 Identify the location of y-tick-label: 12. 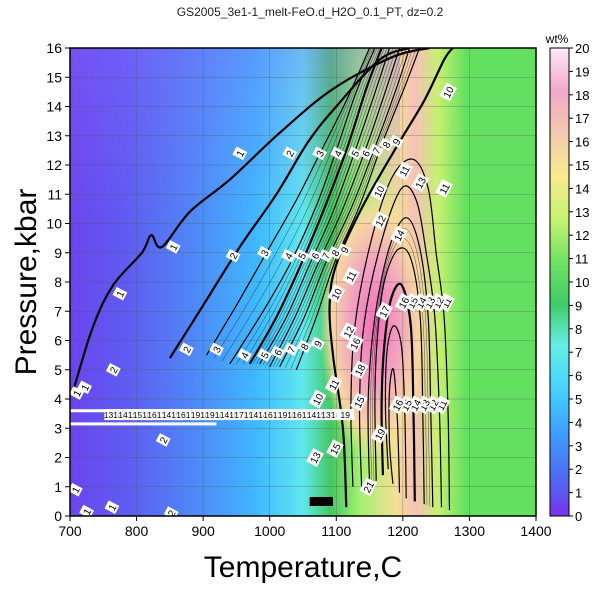
(54, 165).